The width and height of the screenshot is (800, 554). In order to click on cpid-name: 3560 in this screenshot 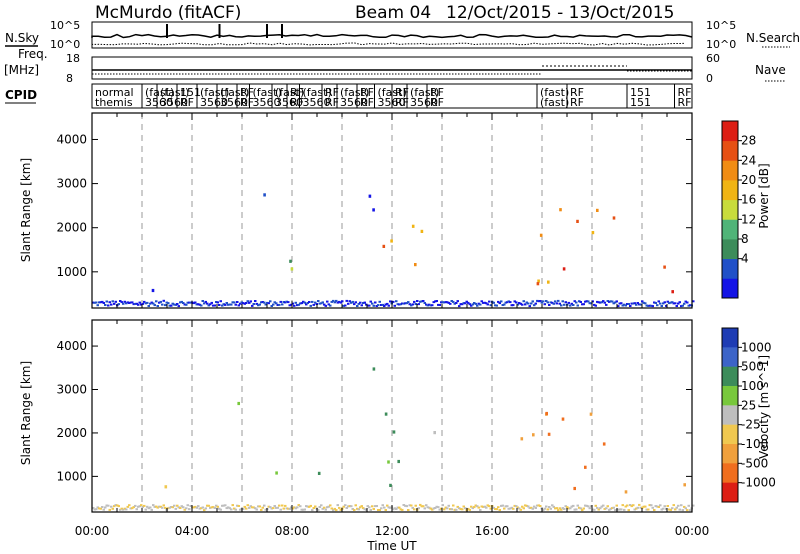, I will do `click(234, 102)`.